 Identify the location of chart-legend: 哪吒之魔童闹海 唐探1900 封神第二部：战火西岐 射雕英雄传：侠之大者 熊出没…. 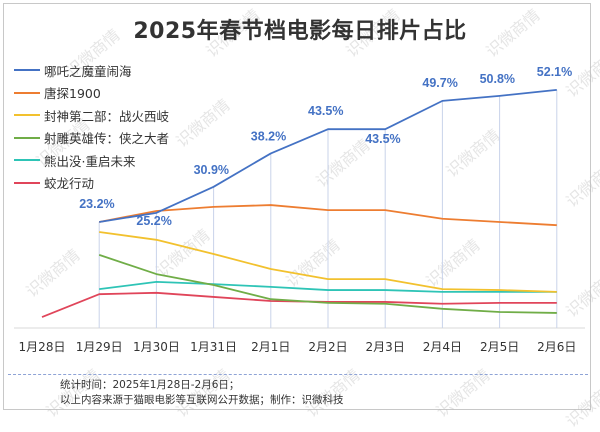
(91, 126).